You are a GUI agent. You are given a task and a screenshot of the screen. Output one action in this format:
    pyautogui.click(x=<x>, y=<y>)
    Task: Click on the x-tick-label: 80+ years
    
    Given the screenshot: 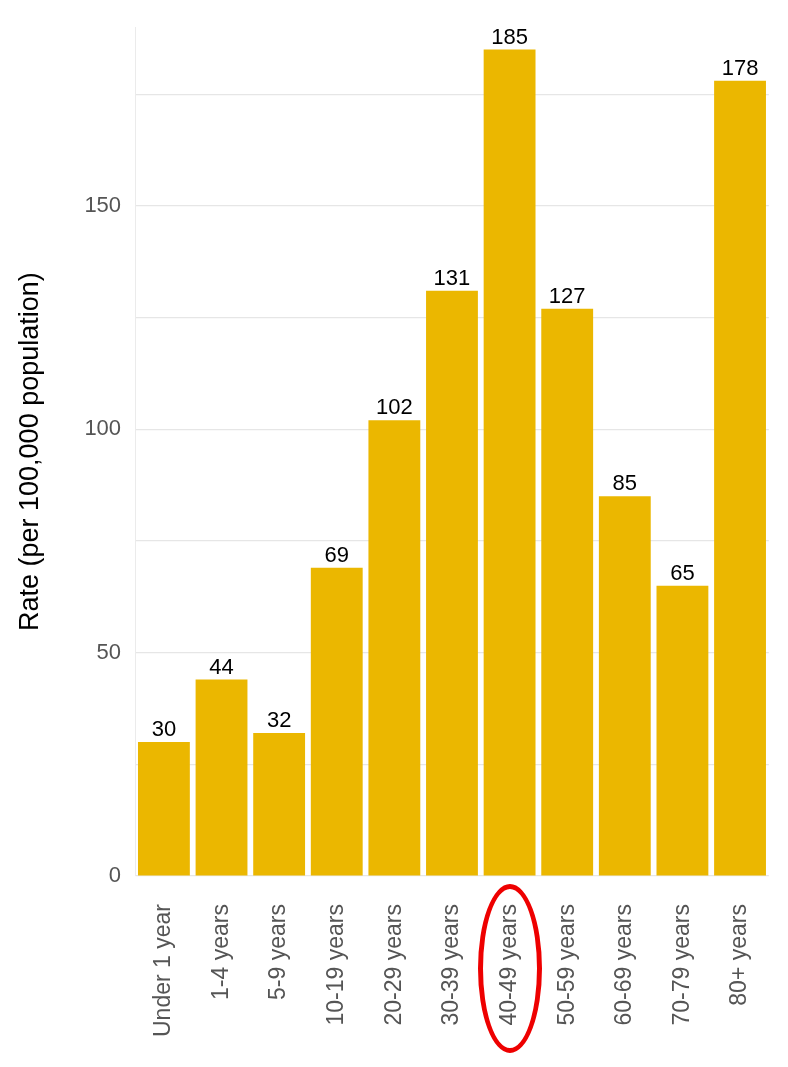 What is the action you would take?
    pyautogui.click(x=738, y=955)
    